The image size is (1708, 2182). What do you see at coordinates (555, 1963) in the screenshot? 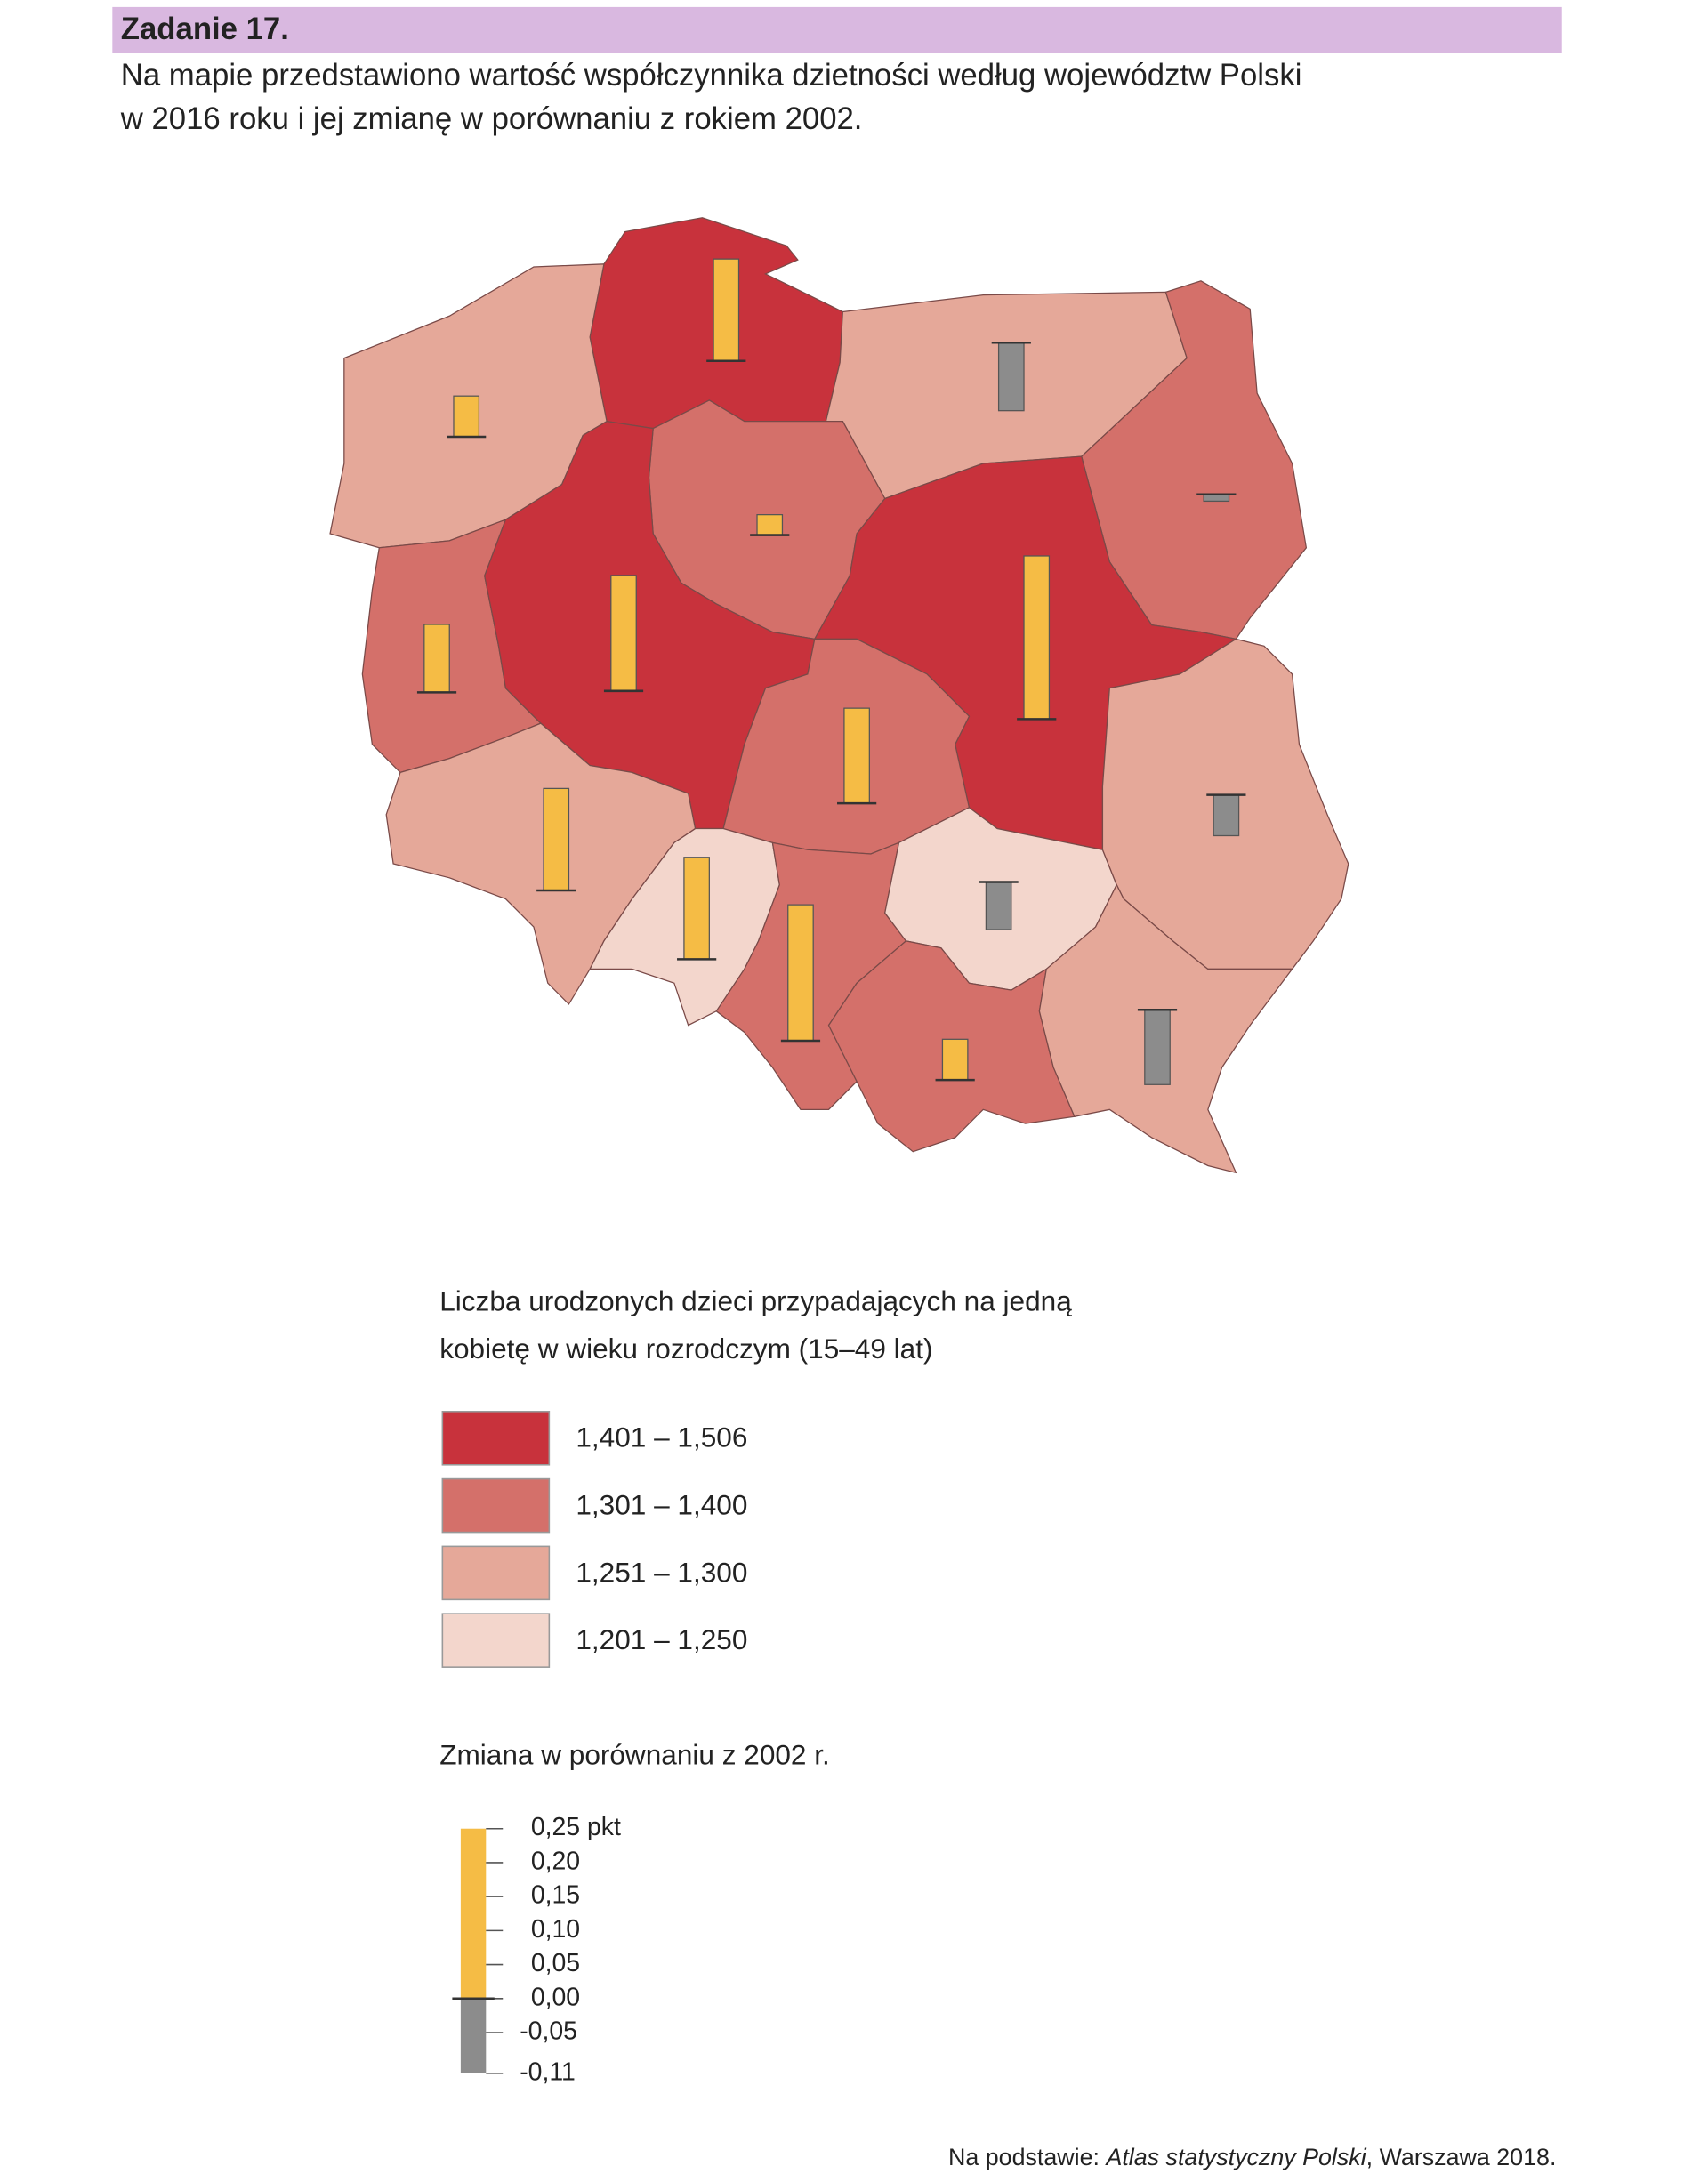
I see `scale-tick-label: 0,05` at bounding box center [555, 1963].